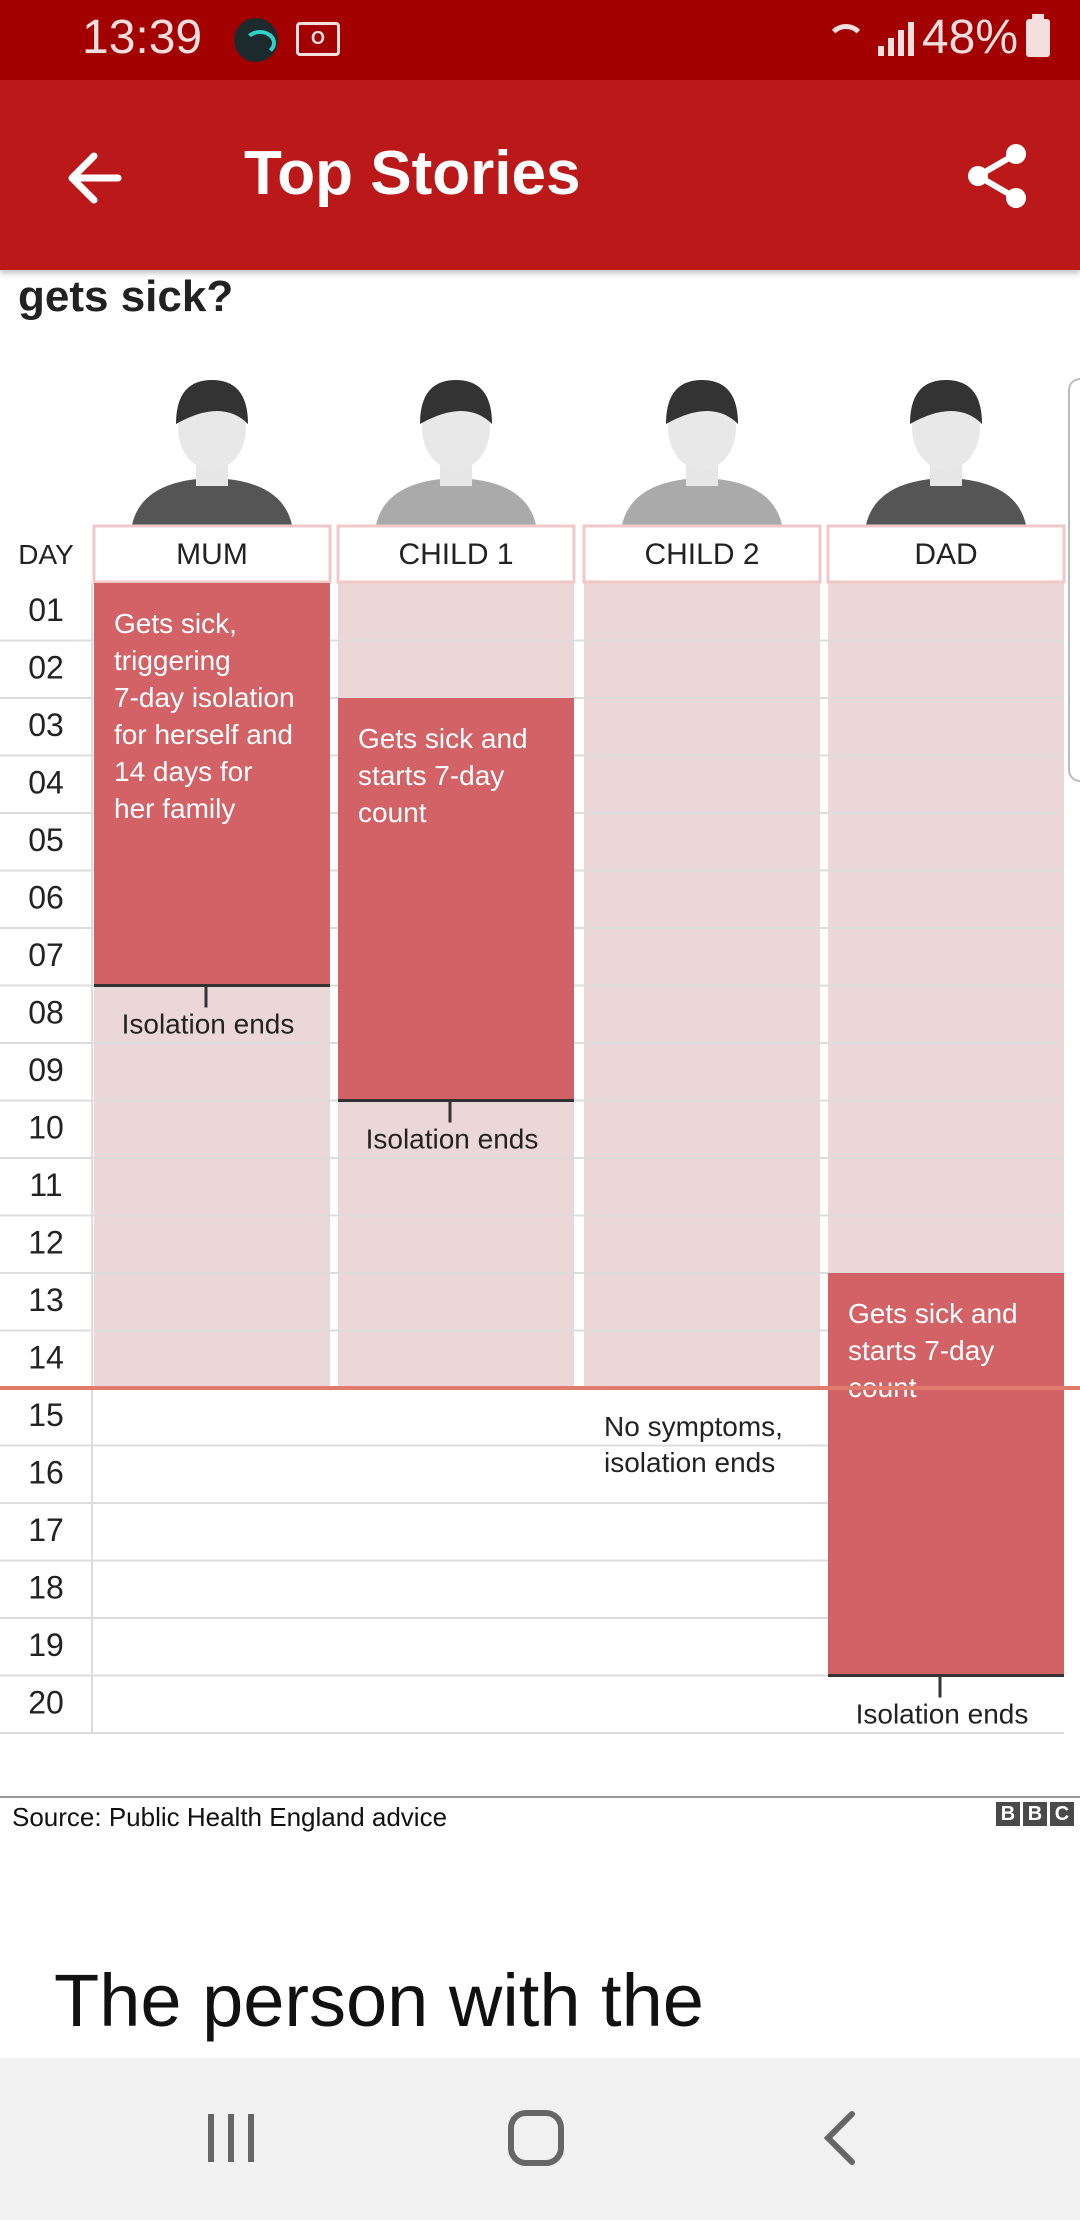  What do you see at coordinates (536, 2138) in the screenshot?
I see `home-icon` at bounding box center [536, 2138].